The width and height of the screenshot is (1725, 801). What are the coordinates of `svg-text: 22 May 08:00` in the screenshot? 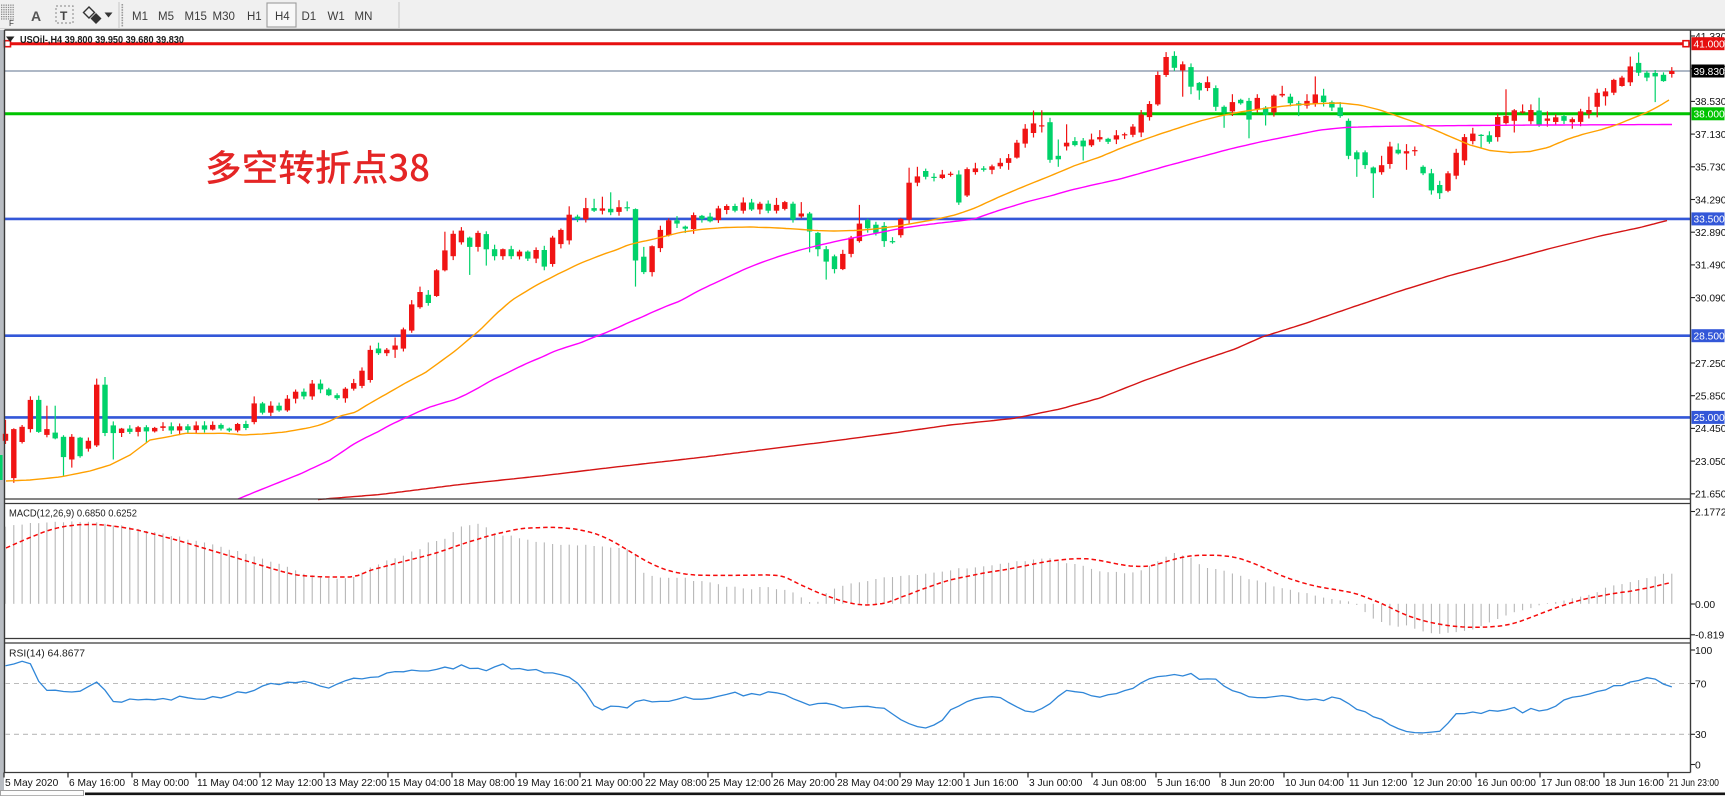 It's located at (676, 783).